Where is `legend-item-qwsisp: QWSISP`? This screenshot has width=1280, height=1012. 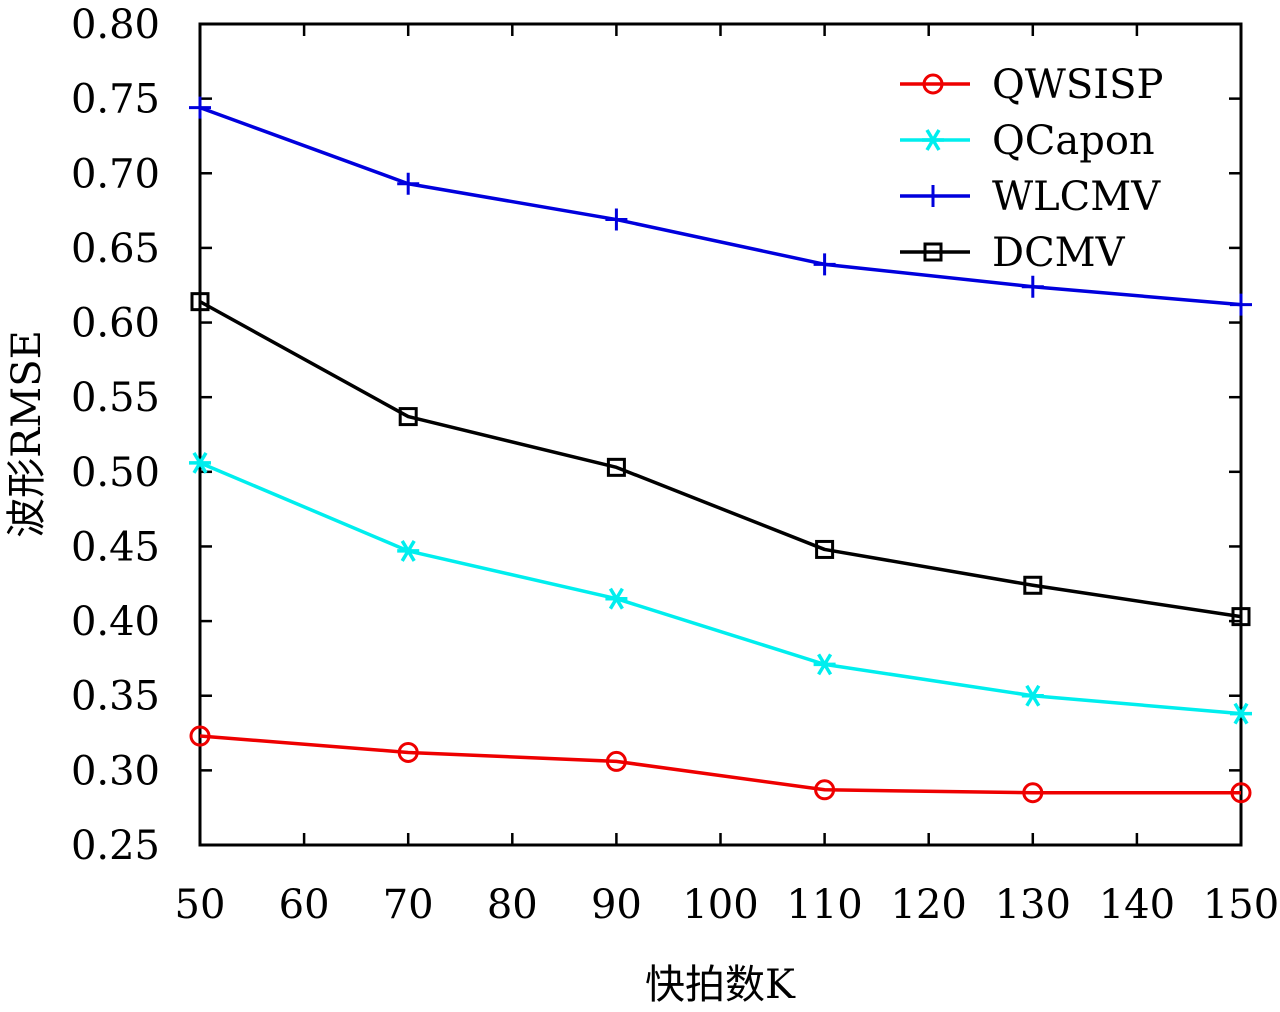
legend-item-qwsisp: QWSISP is located at coordinates (1031, 85).